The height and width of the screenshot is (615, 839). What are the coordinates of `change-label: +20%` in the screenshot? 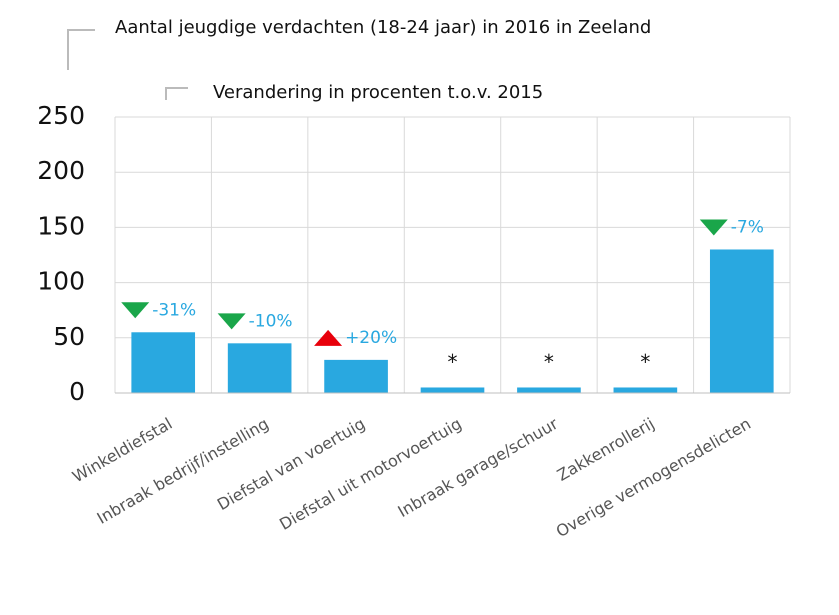 It's located at (371, 338).